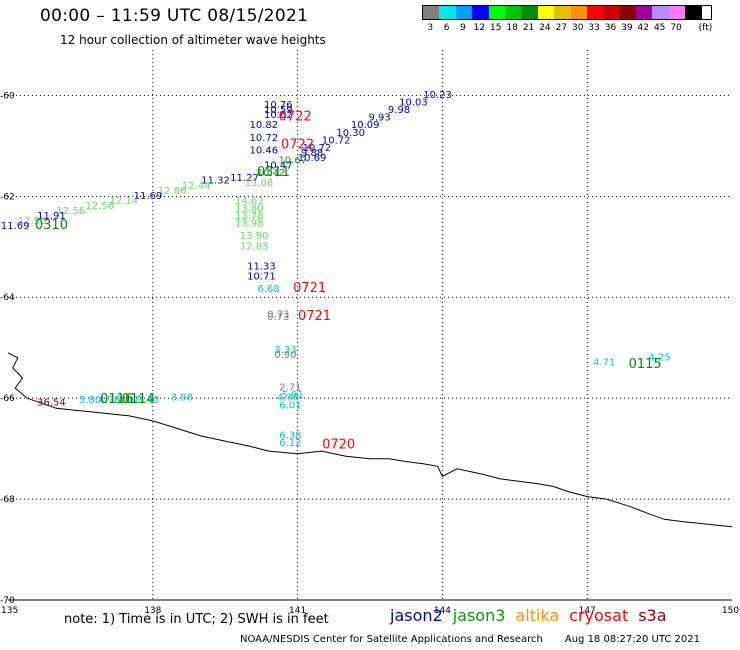 The height and width of the screenshot is (650, 740). I want to click on wave-height-label: 9.88, so click(312, 153).